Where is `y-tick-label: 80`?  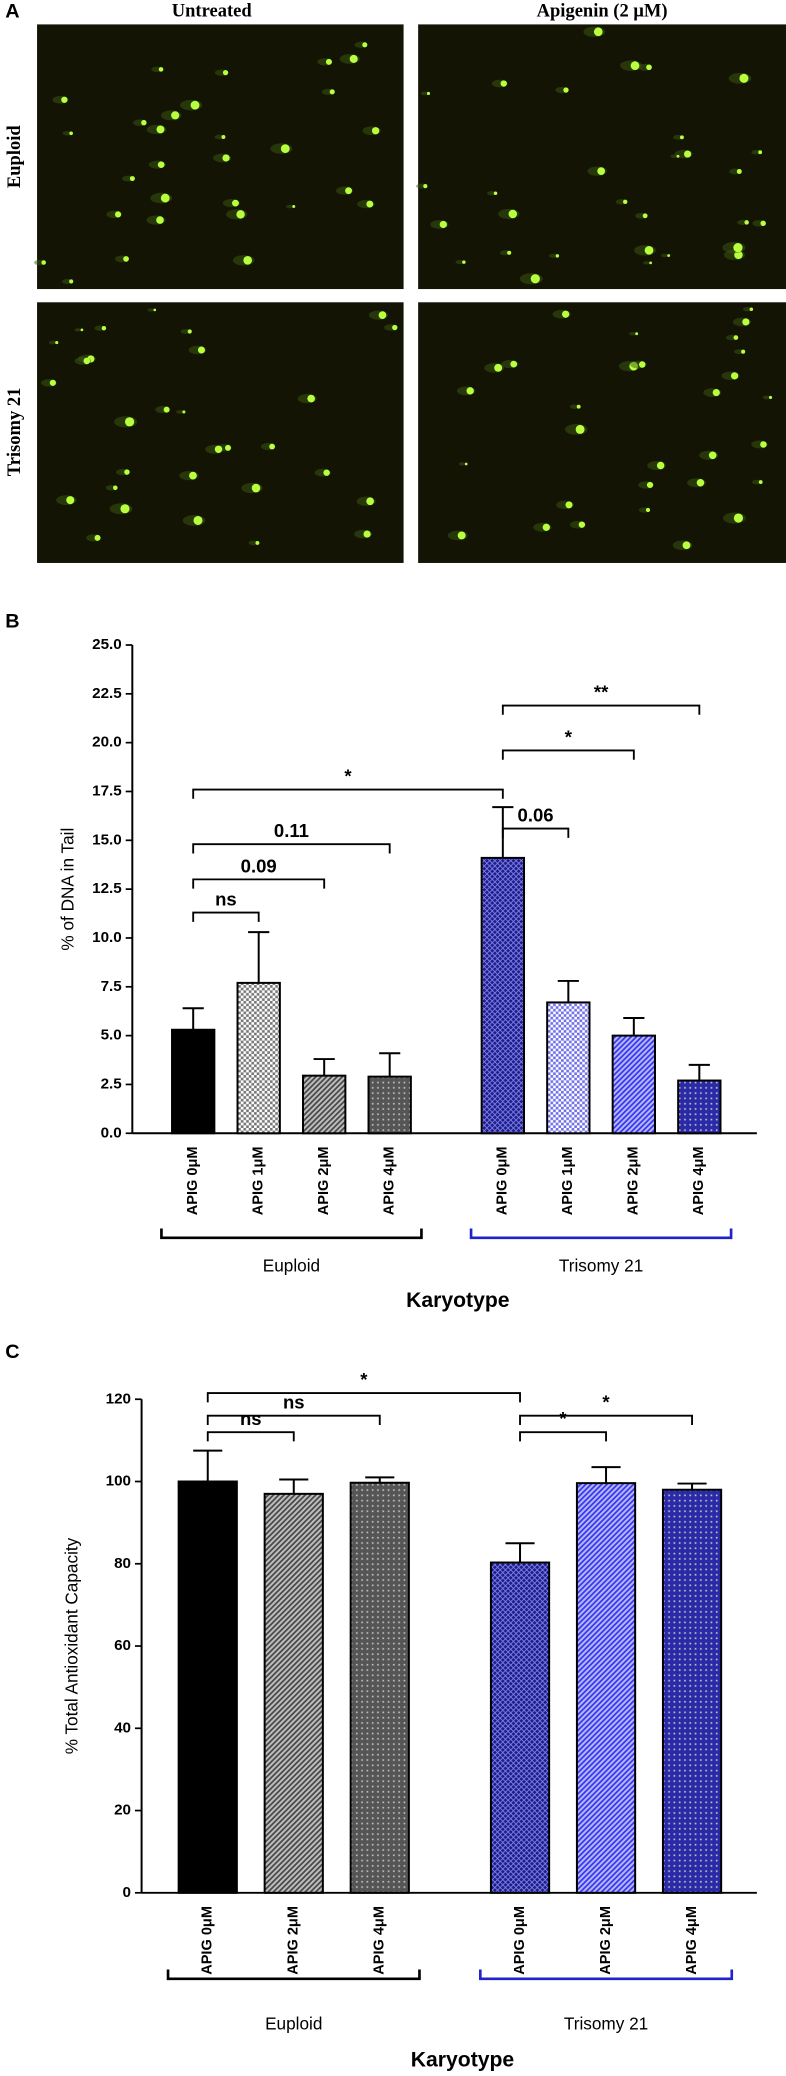 y-tick-label: 80 is located at coordinates (122, 1563).